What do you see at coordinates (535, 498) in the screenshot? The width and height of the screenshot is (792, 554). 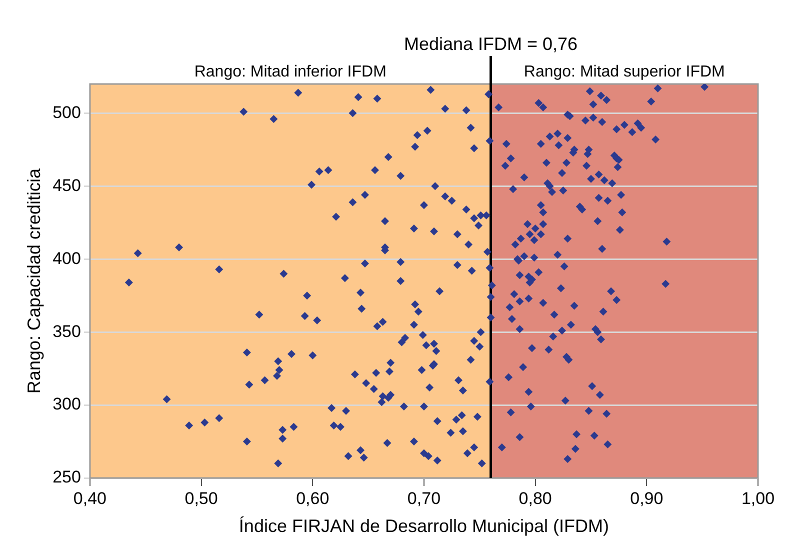 I see `x-tick-label: 0,80` at bounding box center [535, 498].